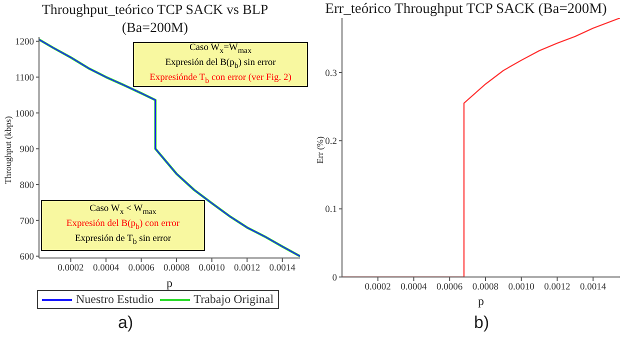 The height and width of the screenshot is (341, 622). I want to click on annotation: Caso W$_{x}$=W$_{max}$, so click(220, 50).